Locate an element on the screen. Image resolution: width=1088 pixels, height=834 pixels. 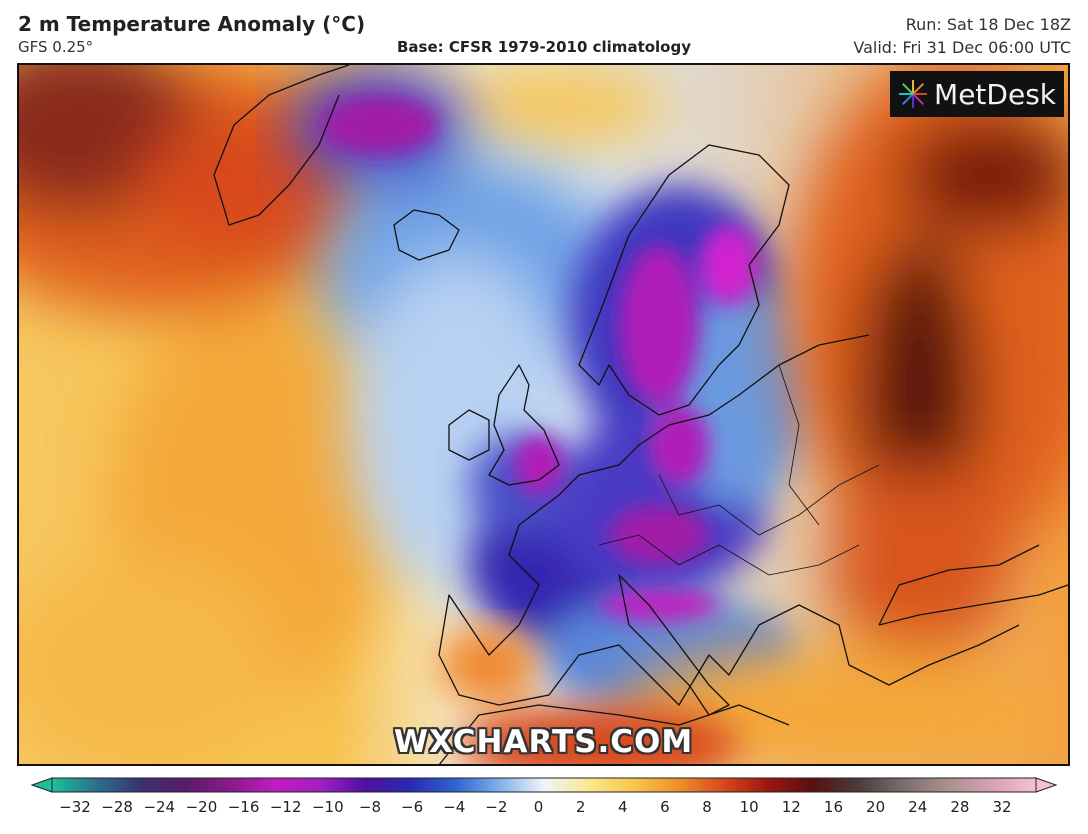
model-label: GFS 0.25° is located at coordinates (56, 47).